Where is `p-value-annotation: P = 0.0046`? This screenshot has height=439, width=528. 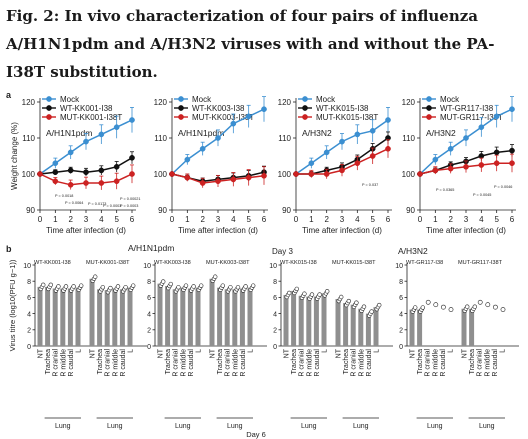 p-value-annotation: P = 0.0046 is located at coordinates (503, 187).